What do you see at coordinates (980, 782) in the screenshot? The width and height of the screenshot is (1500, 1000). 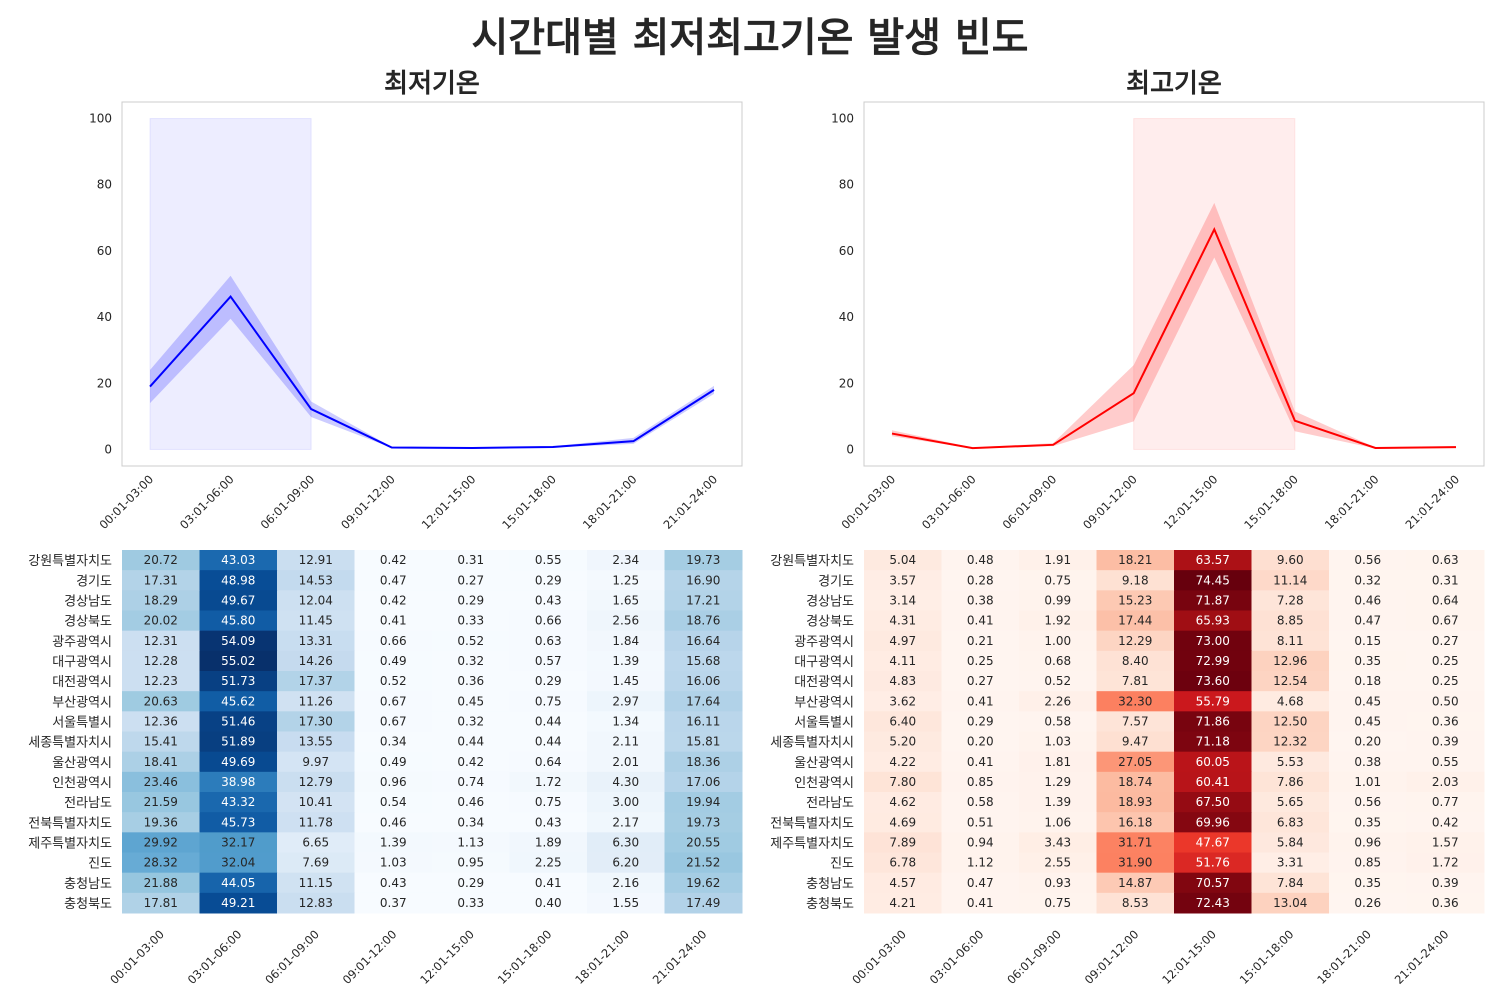 I see `heatmap-cell-label: 0.85` at bounding box center [980, 782].